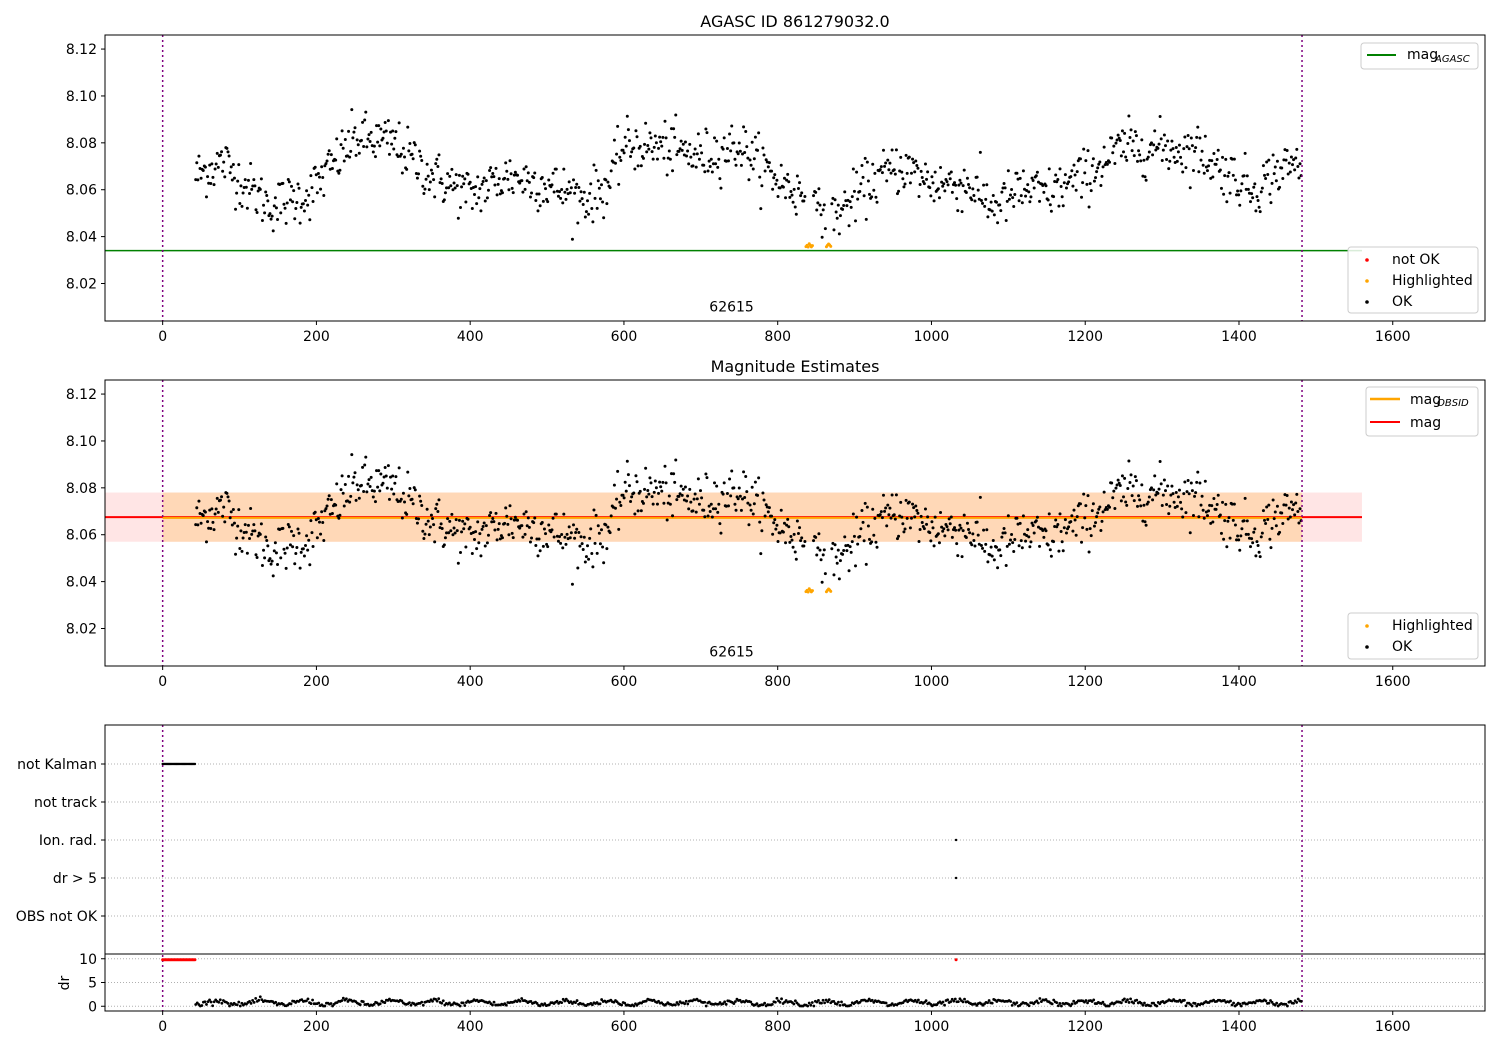 This screenshot has width=1500, height=1050. Describe the element at coordinates (162, 337) in the screenshot. I see `x-tick-label: 0` at that location.